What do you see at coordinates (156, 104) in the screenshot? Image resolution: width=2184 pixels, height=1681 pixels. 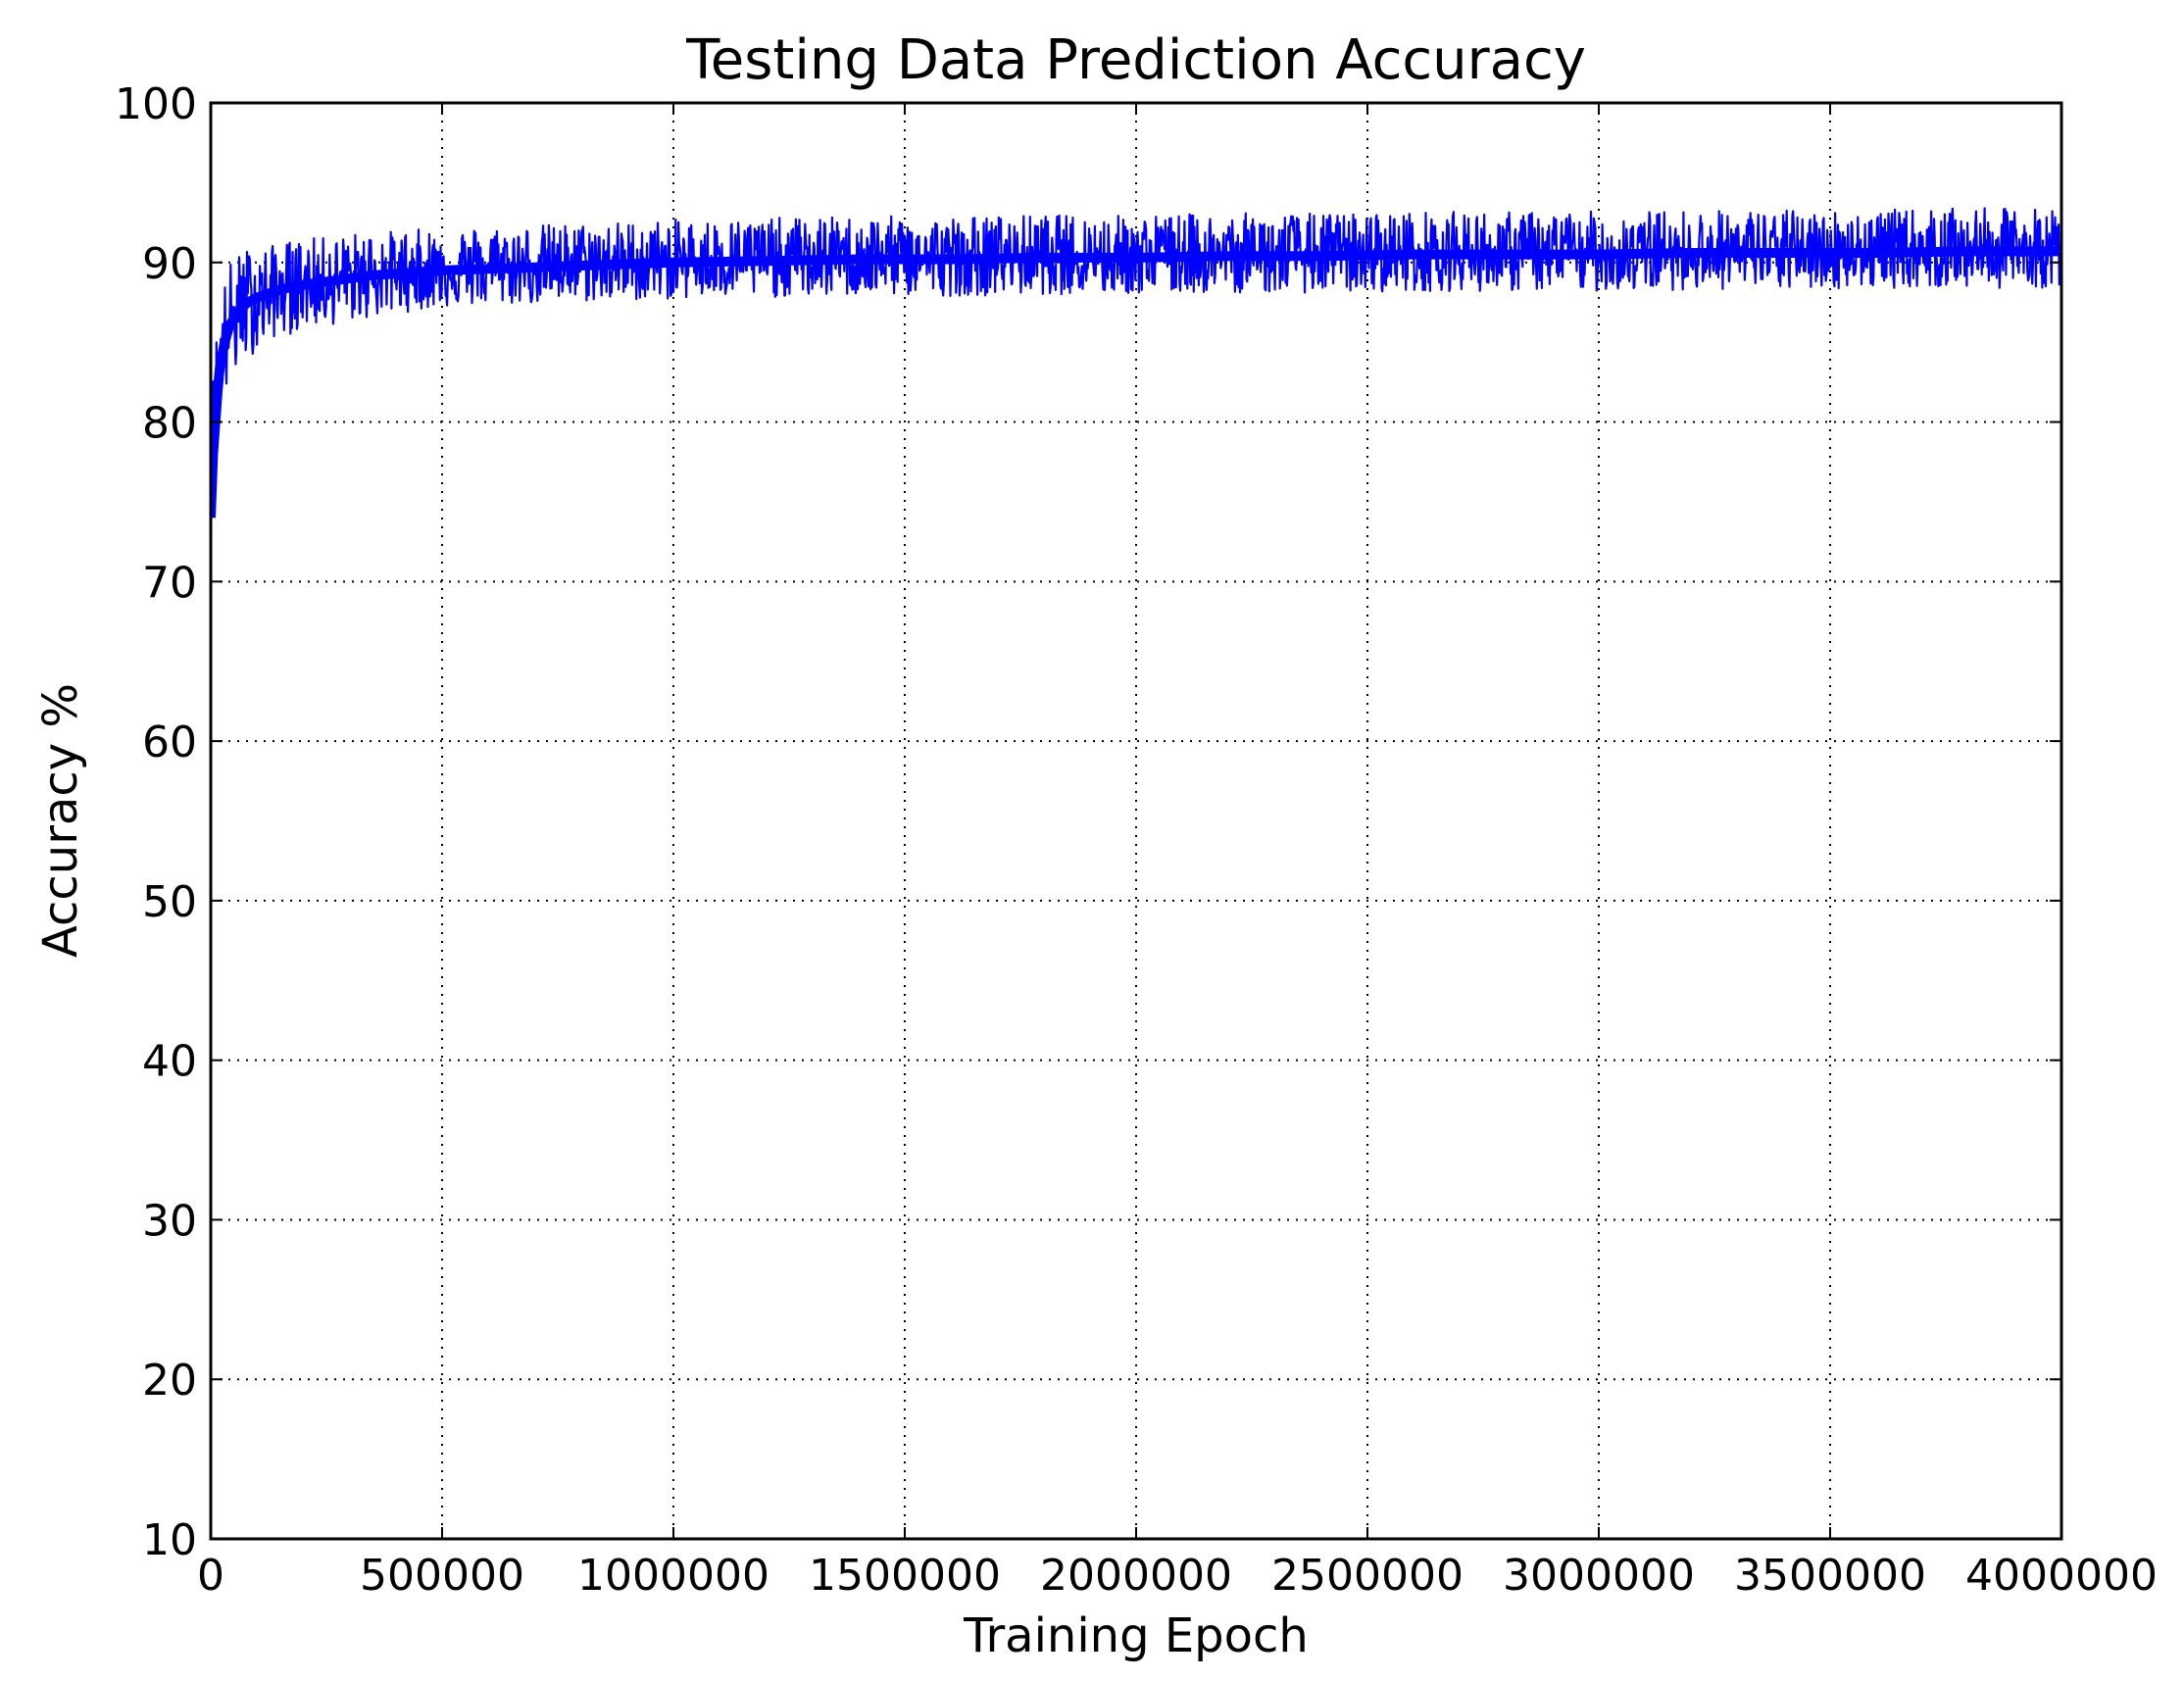 I see `y-tick-label: 100` at bounding box center [156, 104].